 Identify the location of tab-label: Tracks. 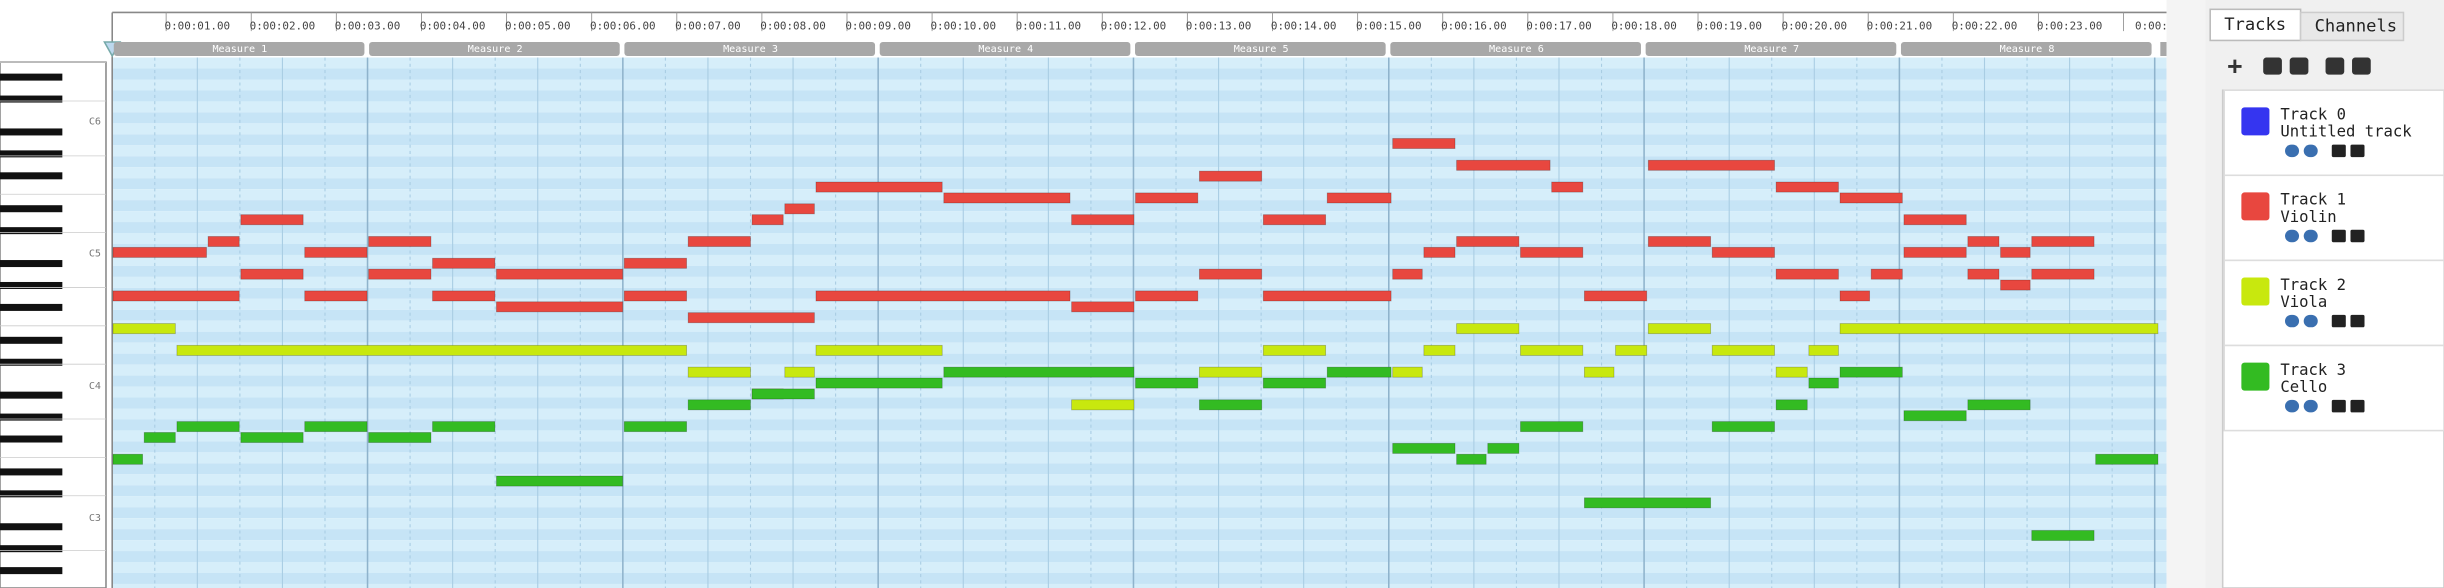
(2255, 25).